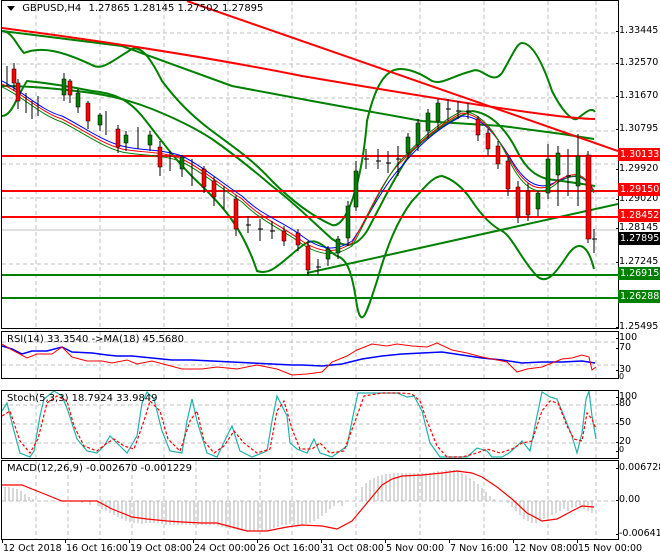 This screenshot has width=660, height=560. What do you see at coordinates (637, 95) in the screenshot?
I see `price-tick: 1.31670` at bounding box center [637, 95].